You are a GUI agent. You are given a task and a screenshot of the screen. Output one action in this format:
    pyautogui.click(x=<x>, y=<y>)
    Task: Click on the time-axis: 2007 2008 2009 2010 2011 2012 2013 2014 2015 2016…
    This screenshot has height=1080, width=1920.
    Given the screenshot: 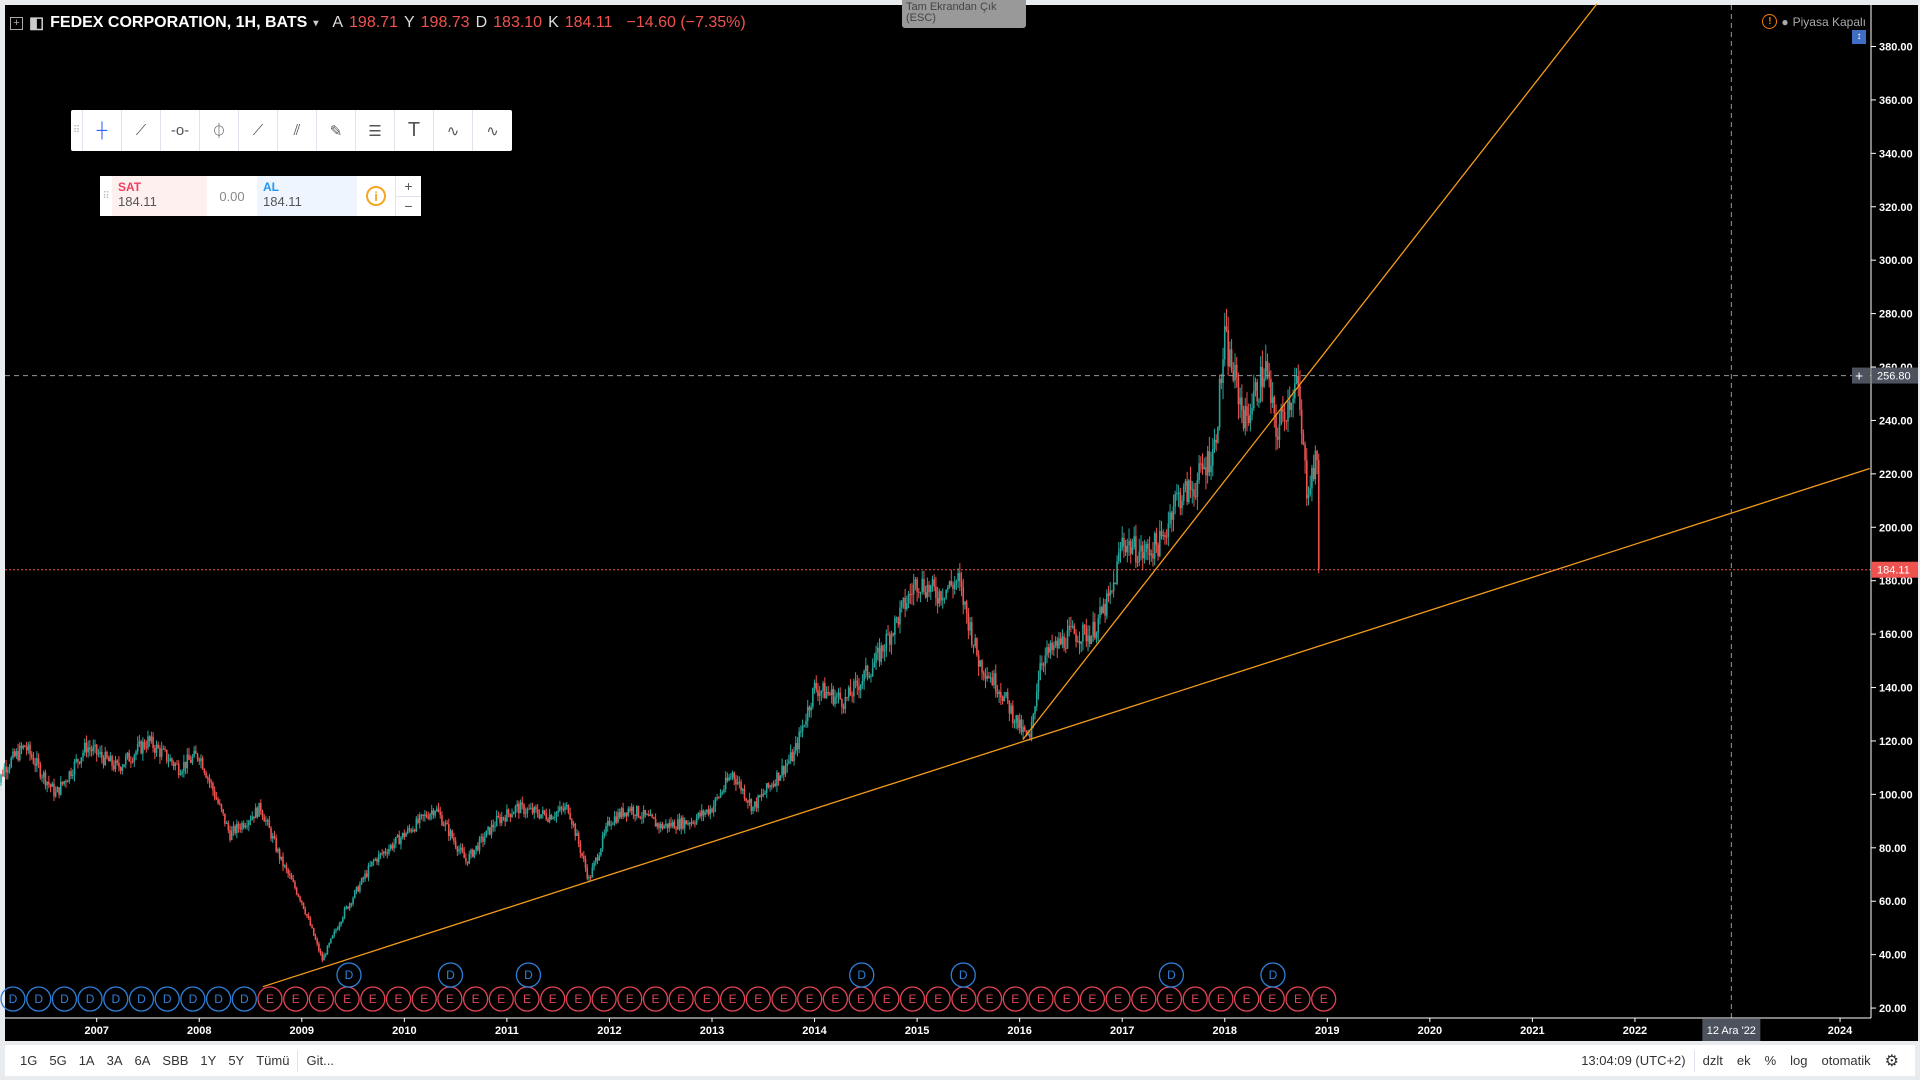 What is the action you would take?
    pyautogui.click(x=968, y=1029)
    